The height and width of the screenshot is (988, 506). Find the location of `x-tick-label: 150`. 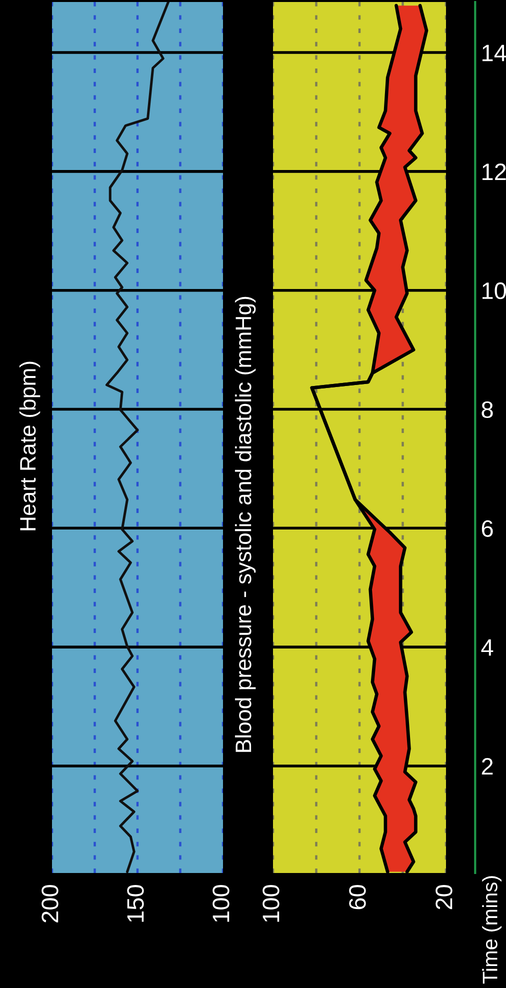

x-tick-label: 150 is located at coordinates (135, 903).